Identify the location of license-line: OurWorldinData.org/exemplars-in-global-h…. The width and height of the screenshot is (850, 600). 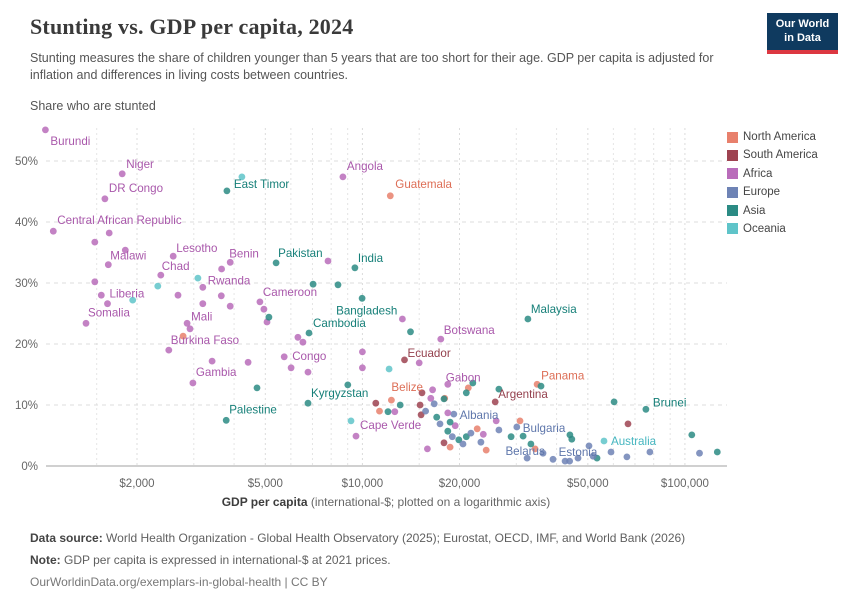
(179, 582).